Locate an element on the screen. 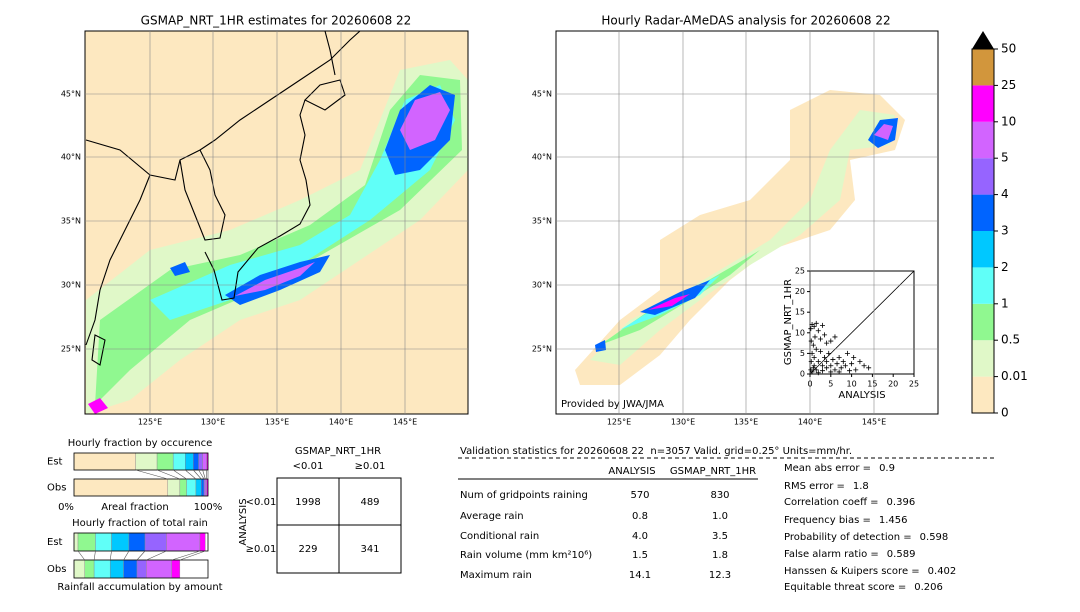 This screenshot has height=612, width=1080. column-header: ANALYSIS is located at coordinates (631, 471).